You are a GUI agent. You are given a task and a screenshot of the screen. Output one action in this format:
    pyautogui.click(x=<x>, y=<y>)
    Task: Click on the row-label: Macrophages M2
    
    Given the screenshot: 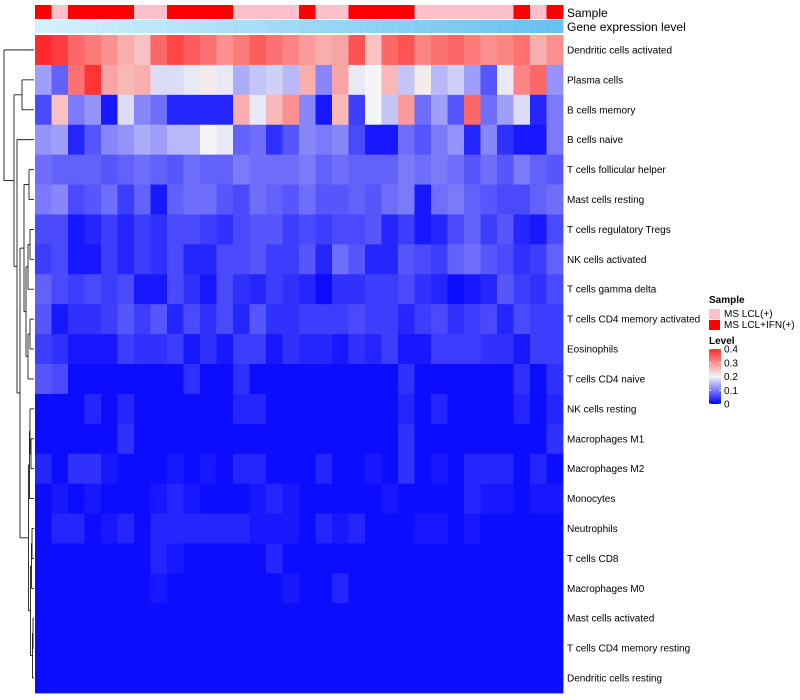 What is the action you would take?
    pyautogui.click(x=606, y=469)
    